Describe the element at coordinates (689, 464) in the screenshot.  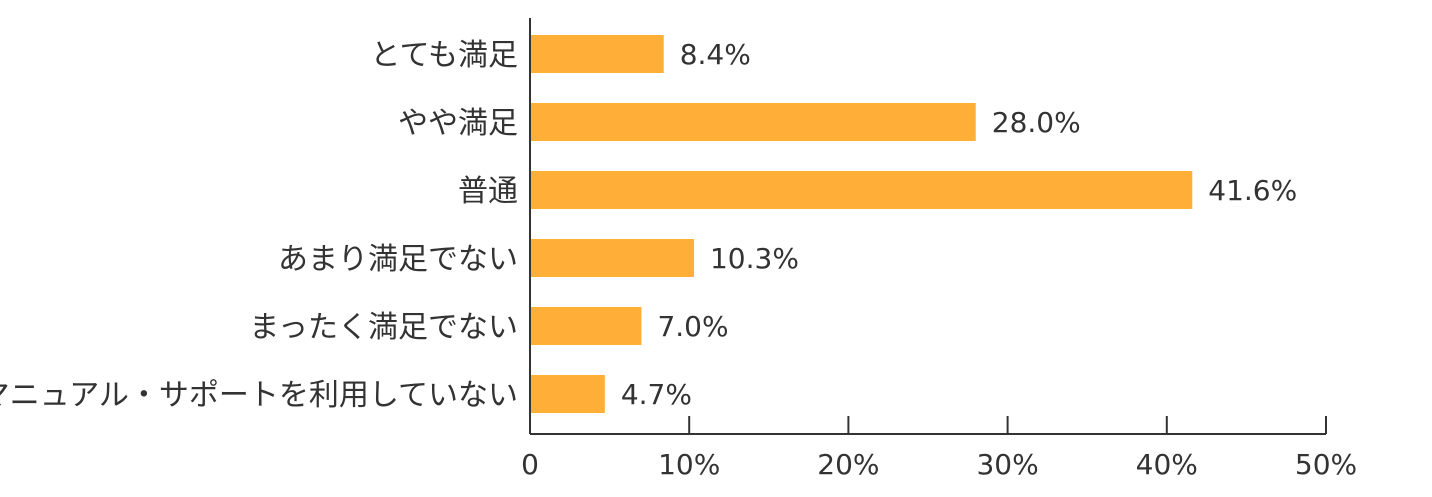
I see `x-tick-label-1: 10%` at that location.